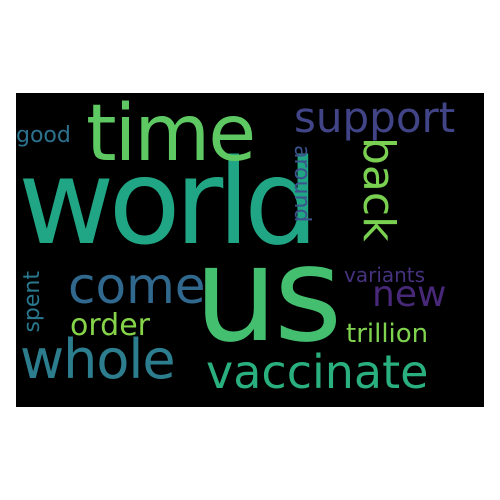 Image resolution: width=500 pixels, height=500 pixels. Describe the element at coordinates (387, 334) in the screenshot. I see `word-trillion: trillion` at that location.